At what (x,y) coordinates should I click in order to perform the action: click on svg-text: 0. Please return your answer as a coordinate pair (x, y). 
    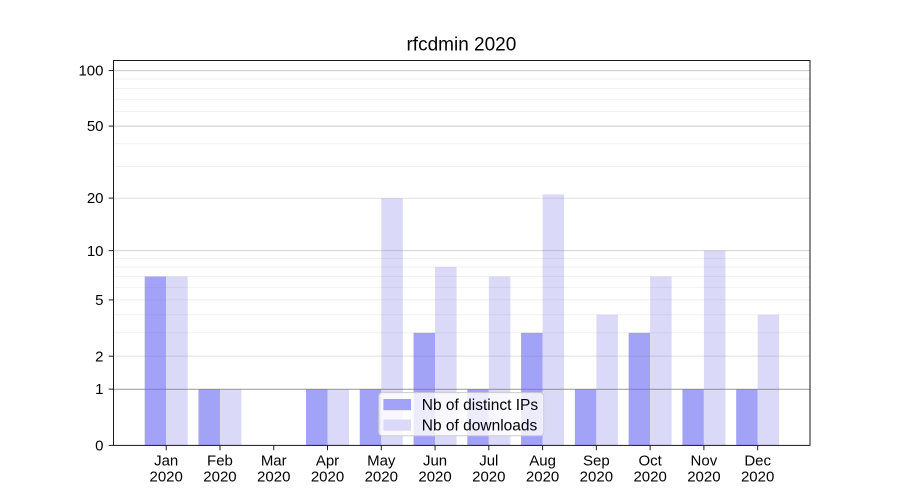
    Looking at the image, I should click on (99, 446).